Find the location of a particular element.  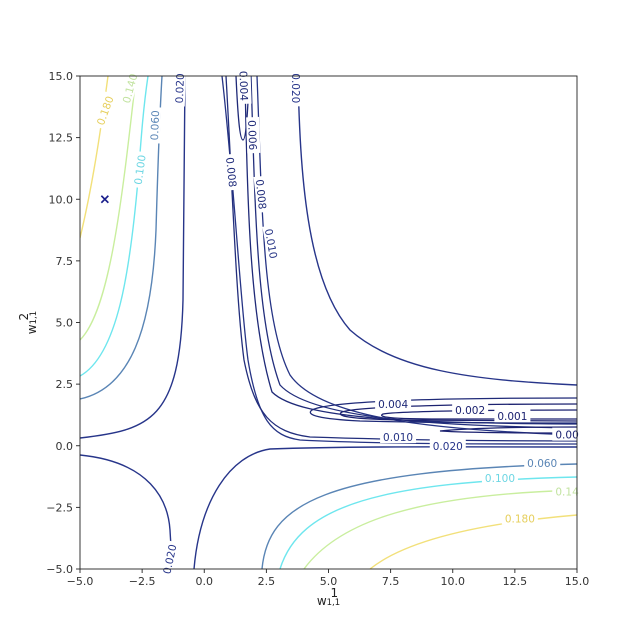

x-tick-label: −5.0 is located at coordinates (80, 581).